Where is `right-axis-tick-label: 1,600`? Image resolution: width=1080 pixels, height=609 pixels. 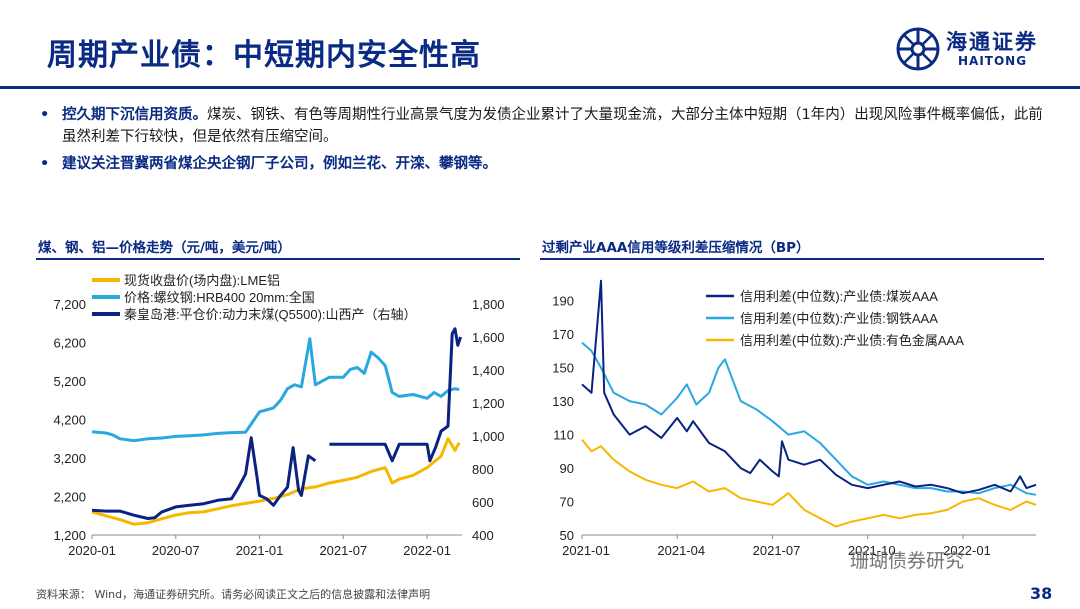
right-axis-tick-label: 1,600 is located at coordinates (488, 337).